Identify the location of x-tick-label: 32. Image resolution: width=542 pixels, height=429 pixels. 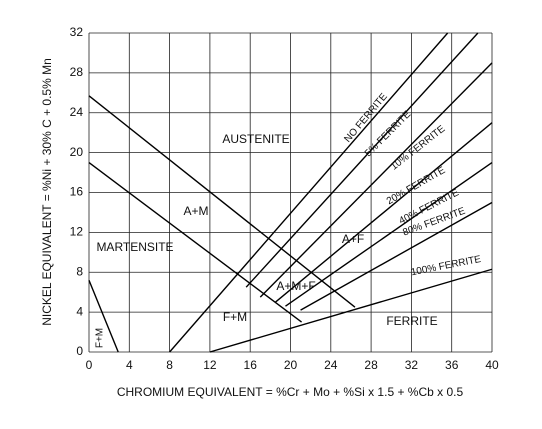
(412, 365).